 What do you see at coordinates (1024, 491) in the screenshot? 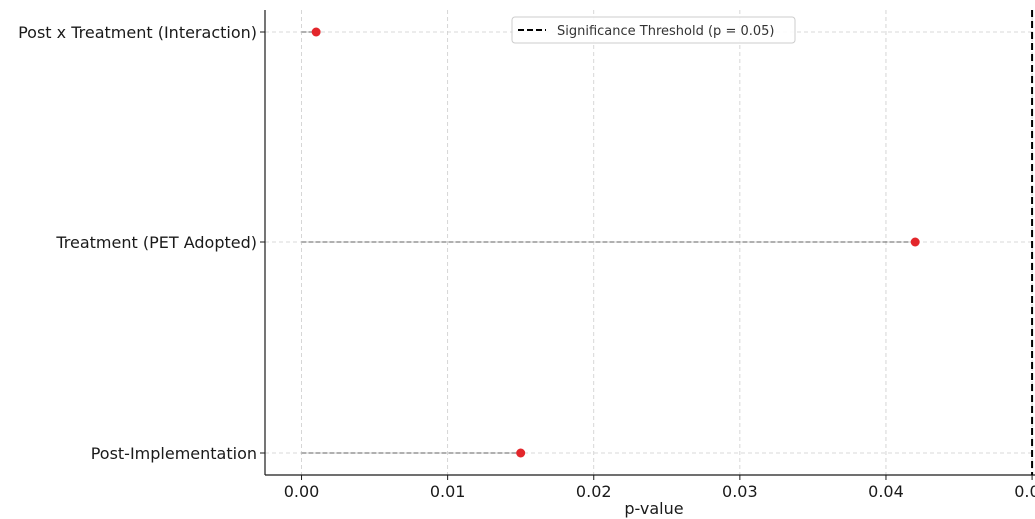
I see `x-tick-label: 0.05` at bounding box center [1024, 491].